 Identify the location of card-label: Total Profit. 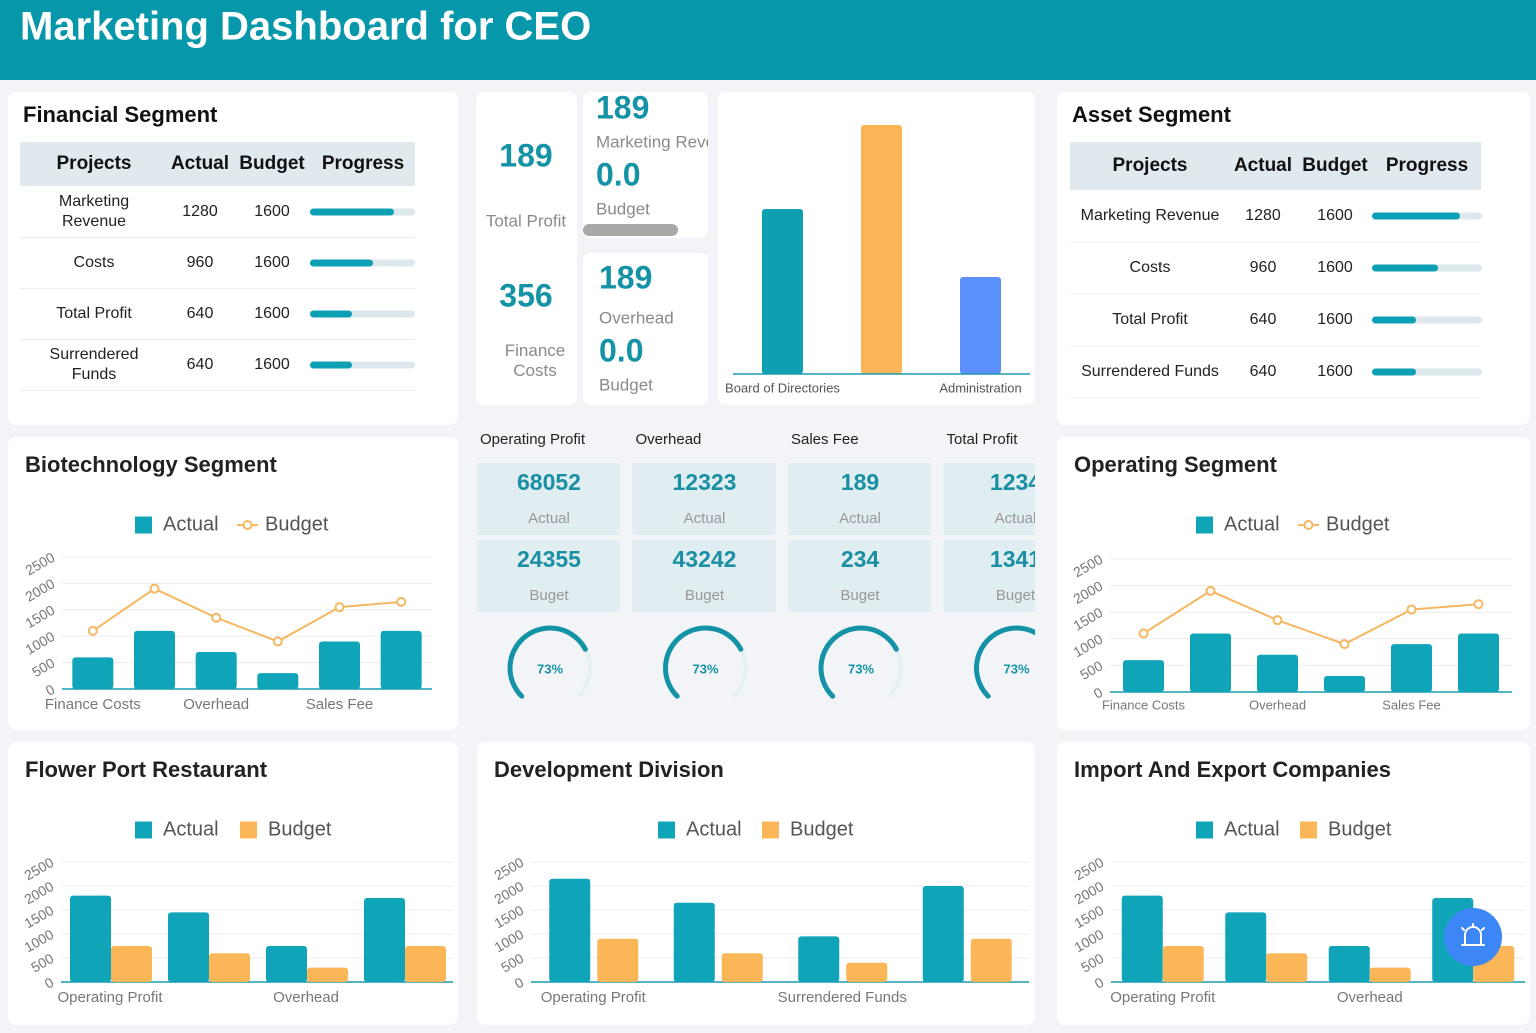
(526, 220).